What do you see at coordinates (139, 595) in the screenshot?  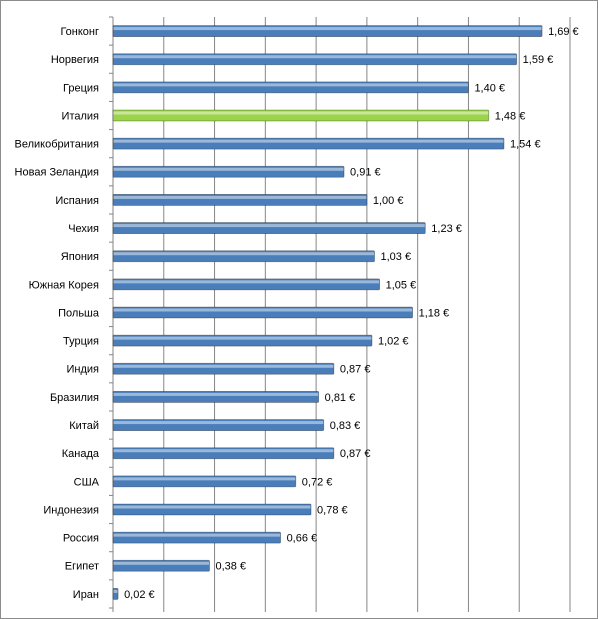 I see `value-label: 0,02 €` at bounding box center [139, 595].